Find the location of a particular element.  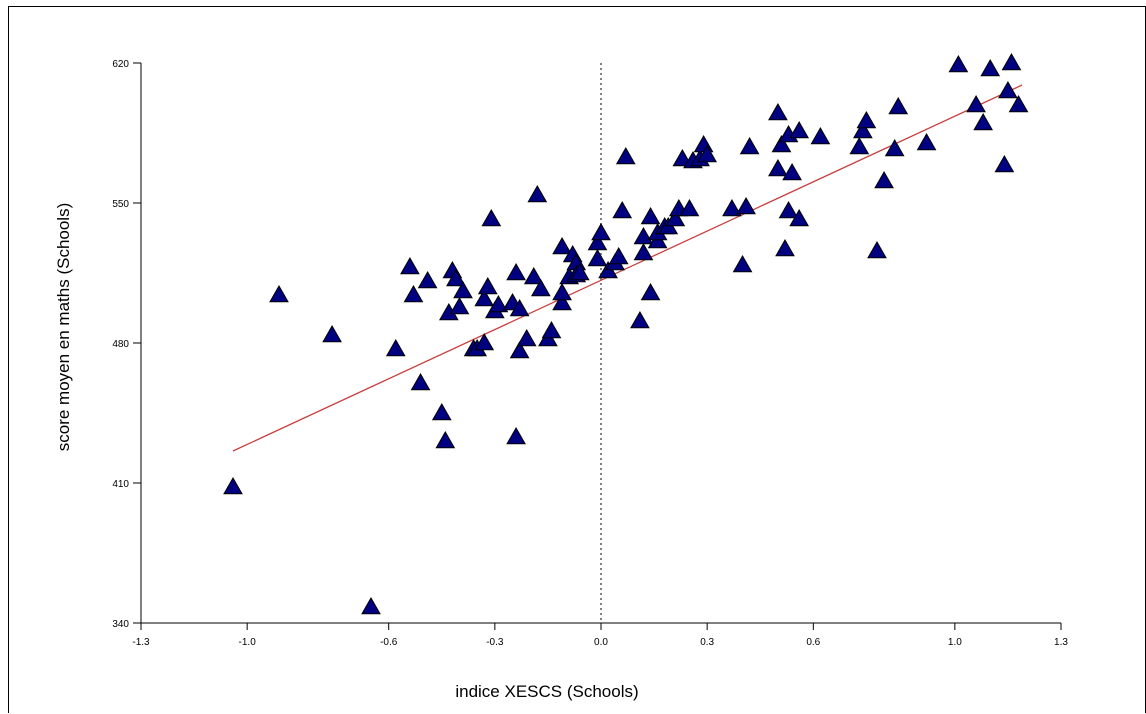

x-tick-label: -0.6 is located at coordinates (389, 642).